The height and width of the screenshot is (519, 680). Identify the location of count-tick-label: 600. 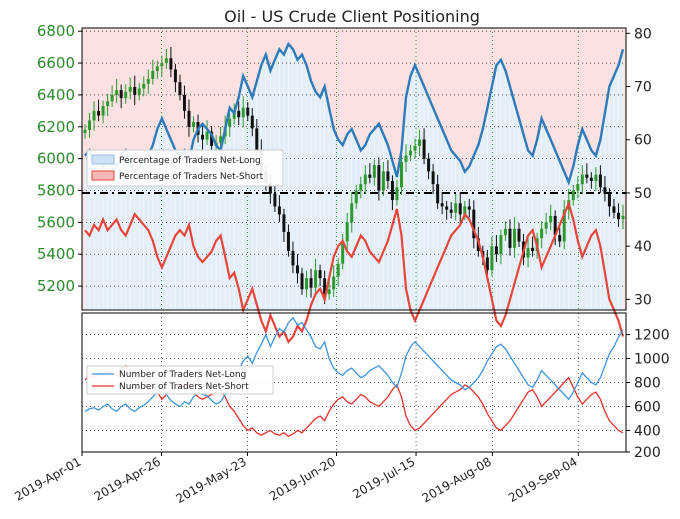
(647, 407).